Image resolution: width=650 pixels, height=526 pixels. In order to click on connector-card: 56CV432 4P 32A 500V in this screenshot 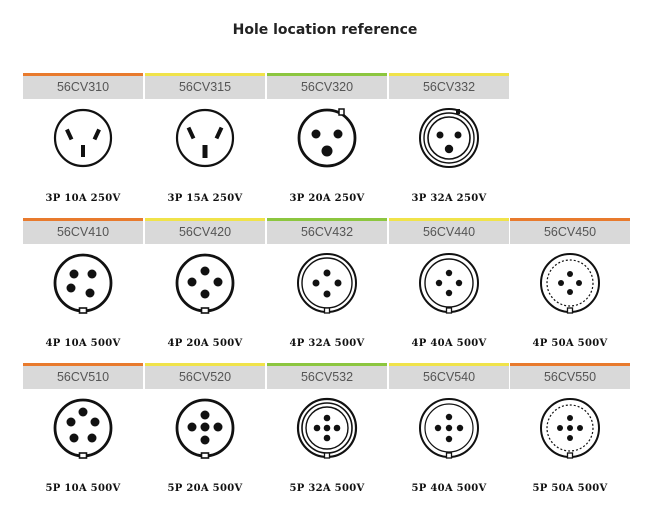, I will do `click(327, 291)`.